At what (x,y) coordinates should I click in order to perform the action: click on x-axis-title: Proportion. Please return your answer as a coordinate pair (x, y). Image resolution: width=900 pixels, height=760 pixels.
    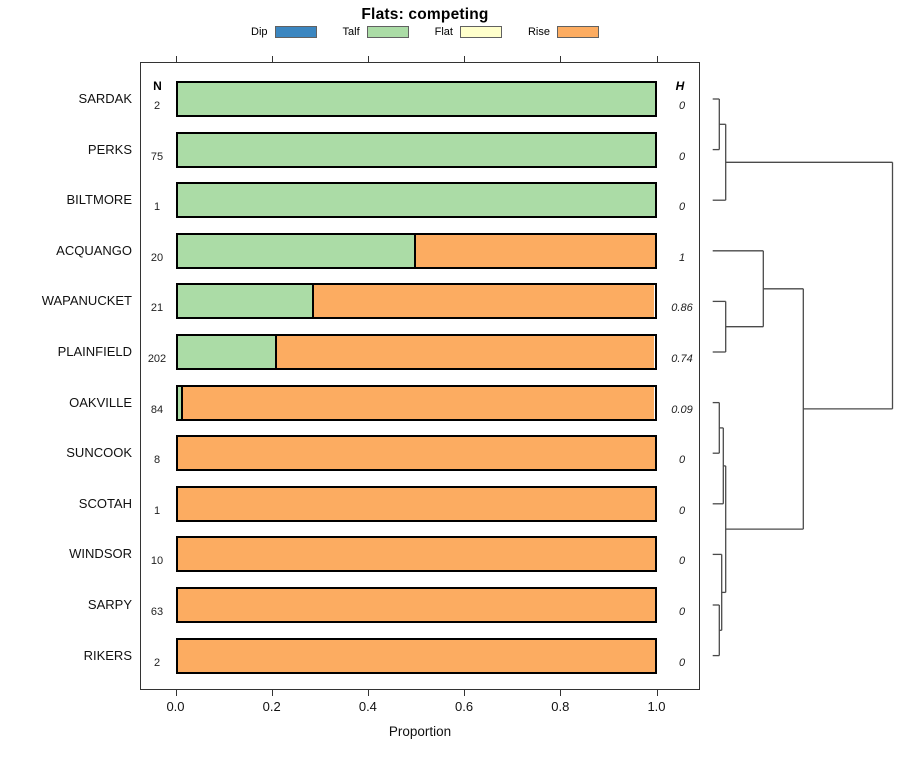
    Looking at the image, I should click on (420, 731).